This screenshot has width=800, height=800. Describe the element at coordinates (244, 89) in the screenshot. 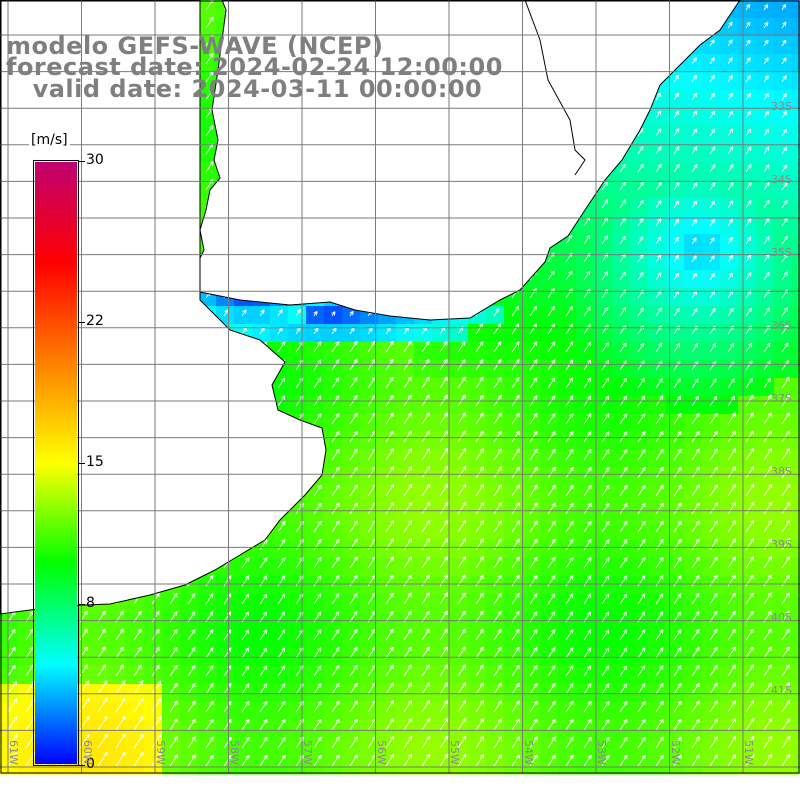

I see `title-valid-date: valid date: 2024-03-11 00:00:00` at that location.